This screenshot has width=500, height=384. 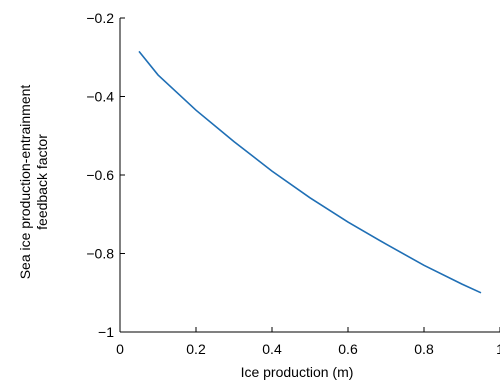 What do you see at coordinates (120, 349) in the screenshot?
I see `x-tick-label: 0` at bounding box center [120, 349].